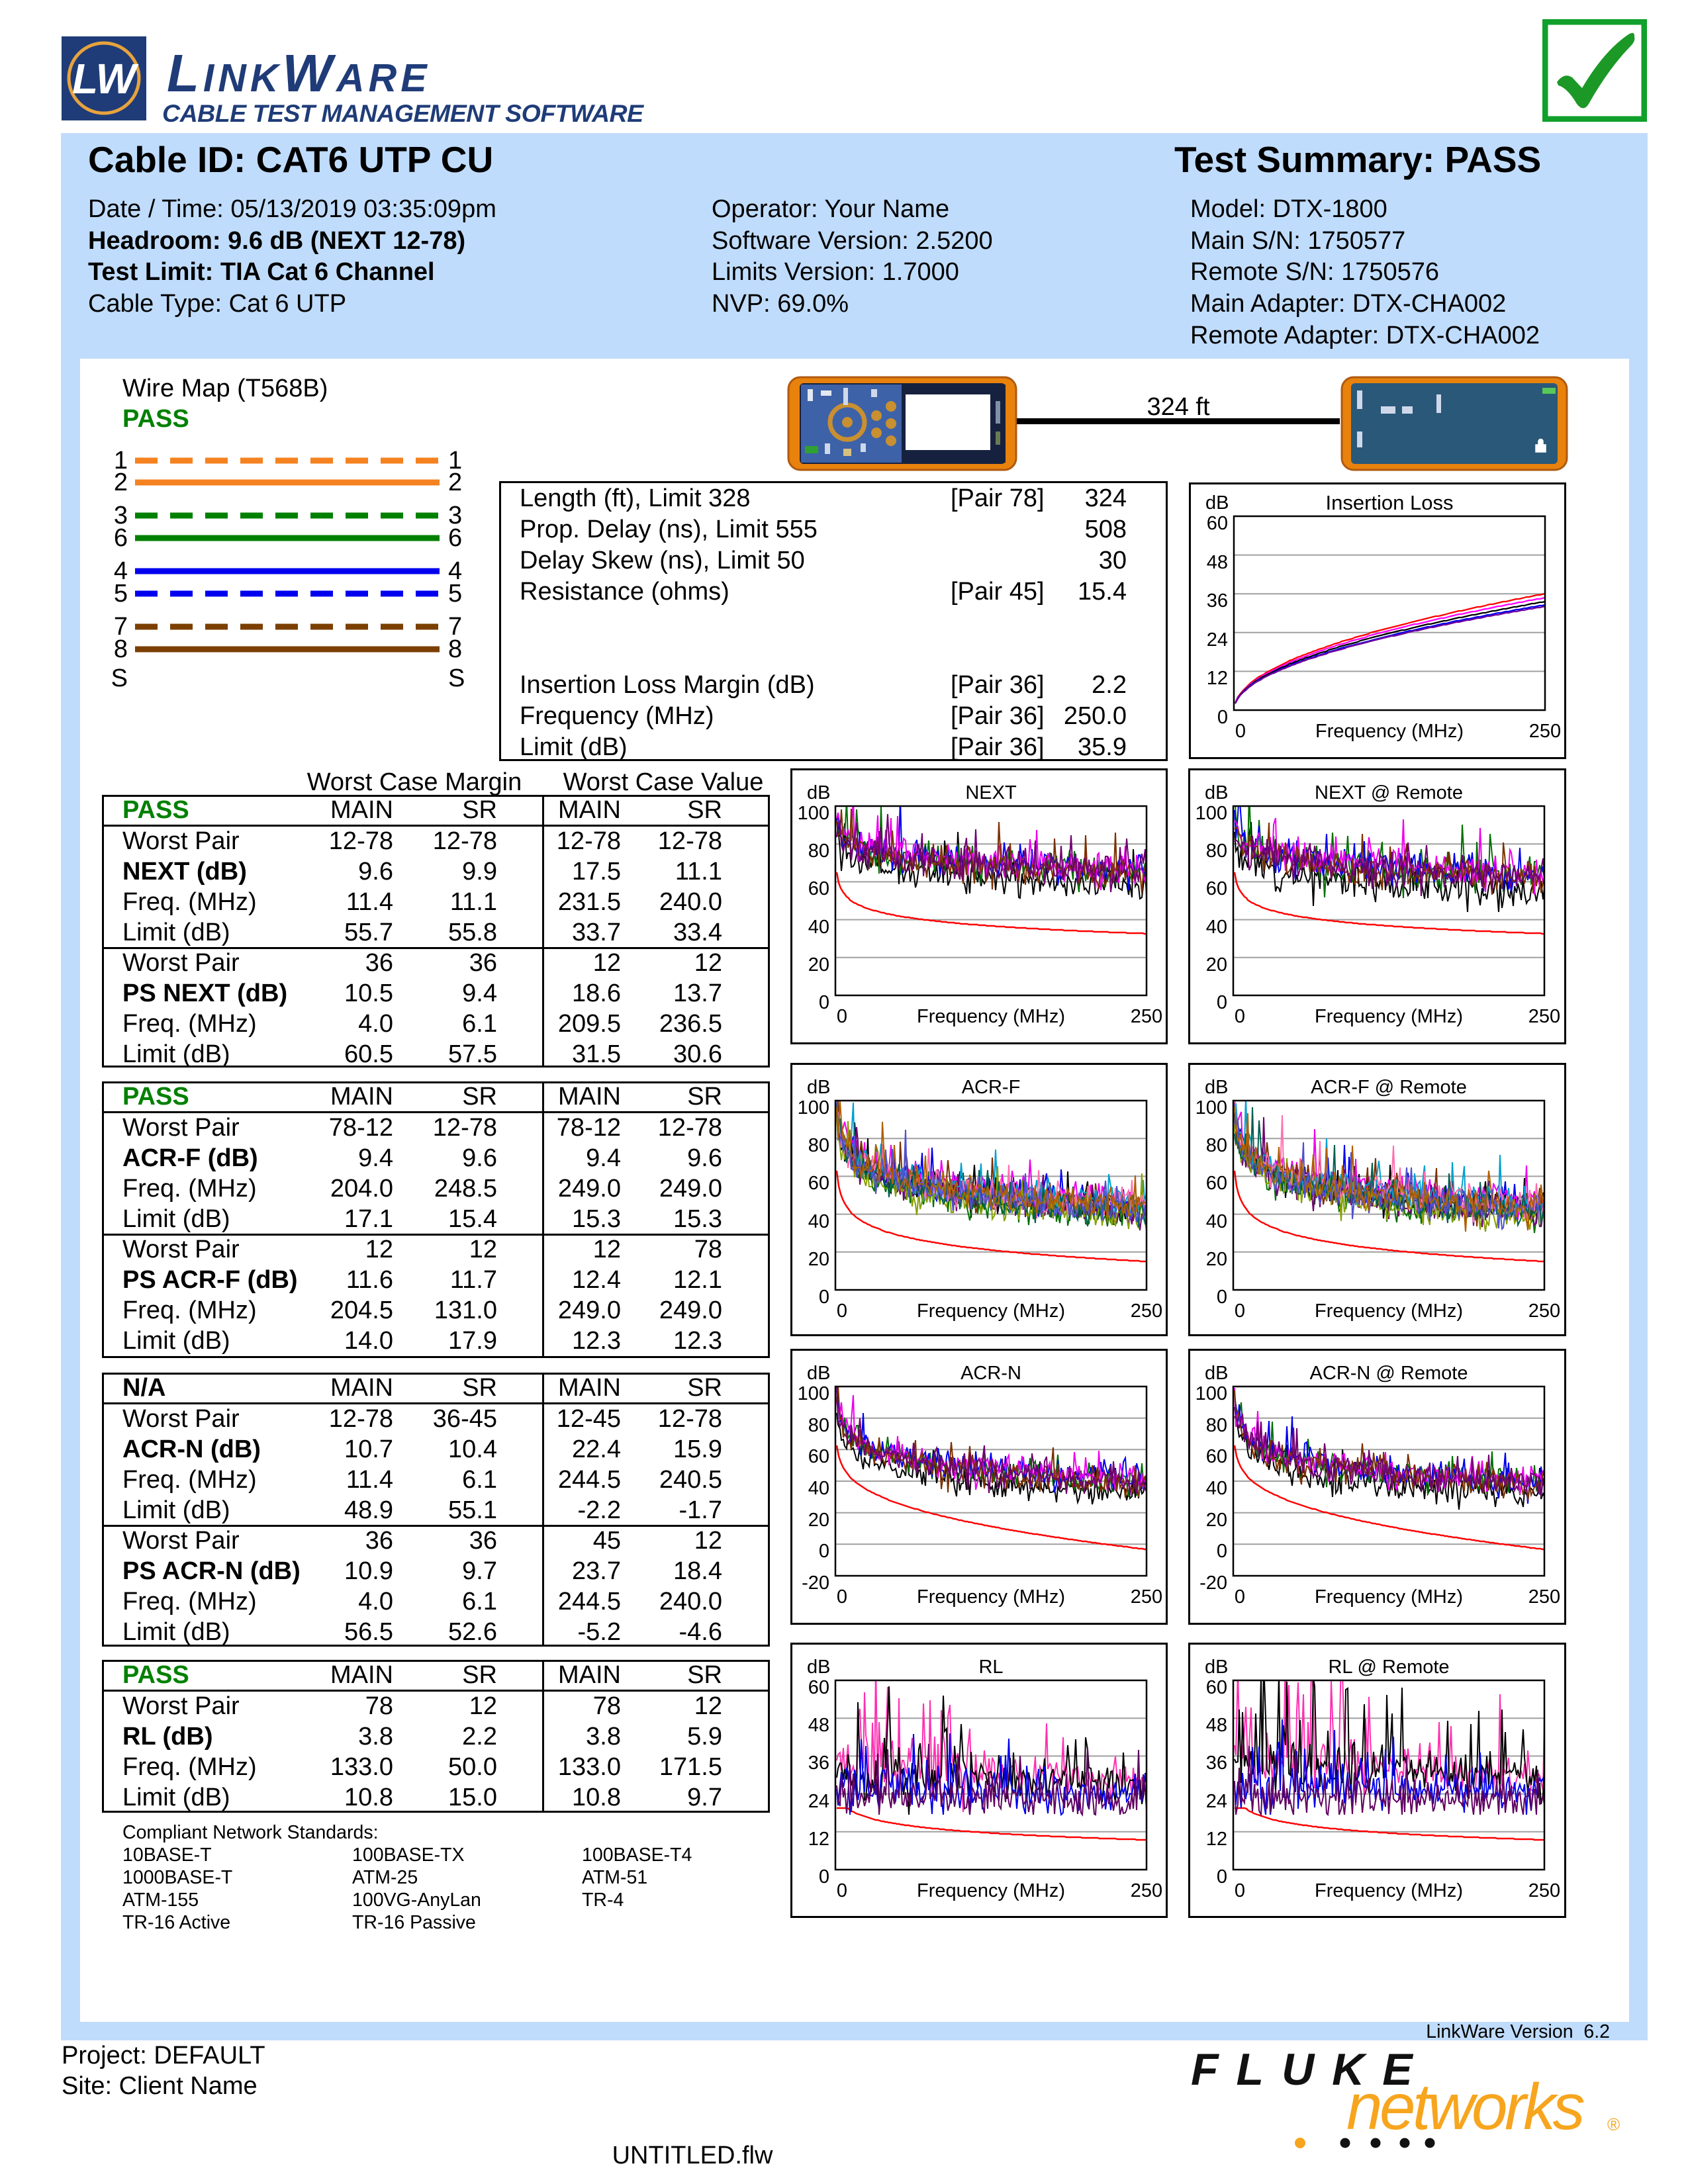 The image size is (1688, 2184). I want to click on svg-text: LW, so click(105, 79).